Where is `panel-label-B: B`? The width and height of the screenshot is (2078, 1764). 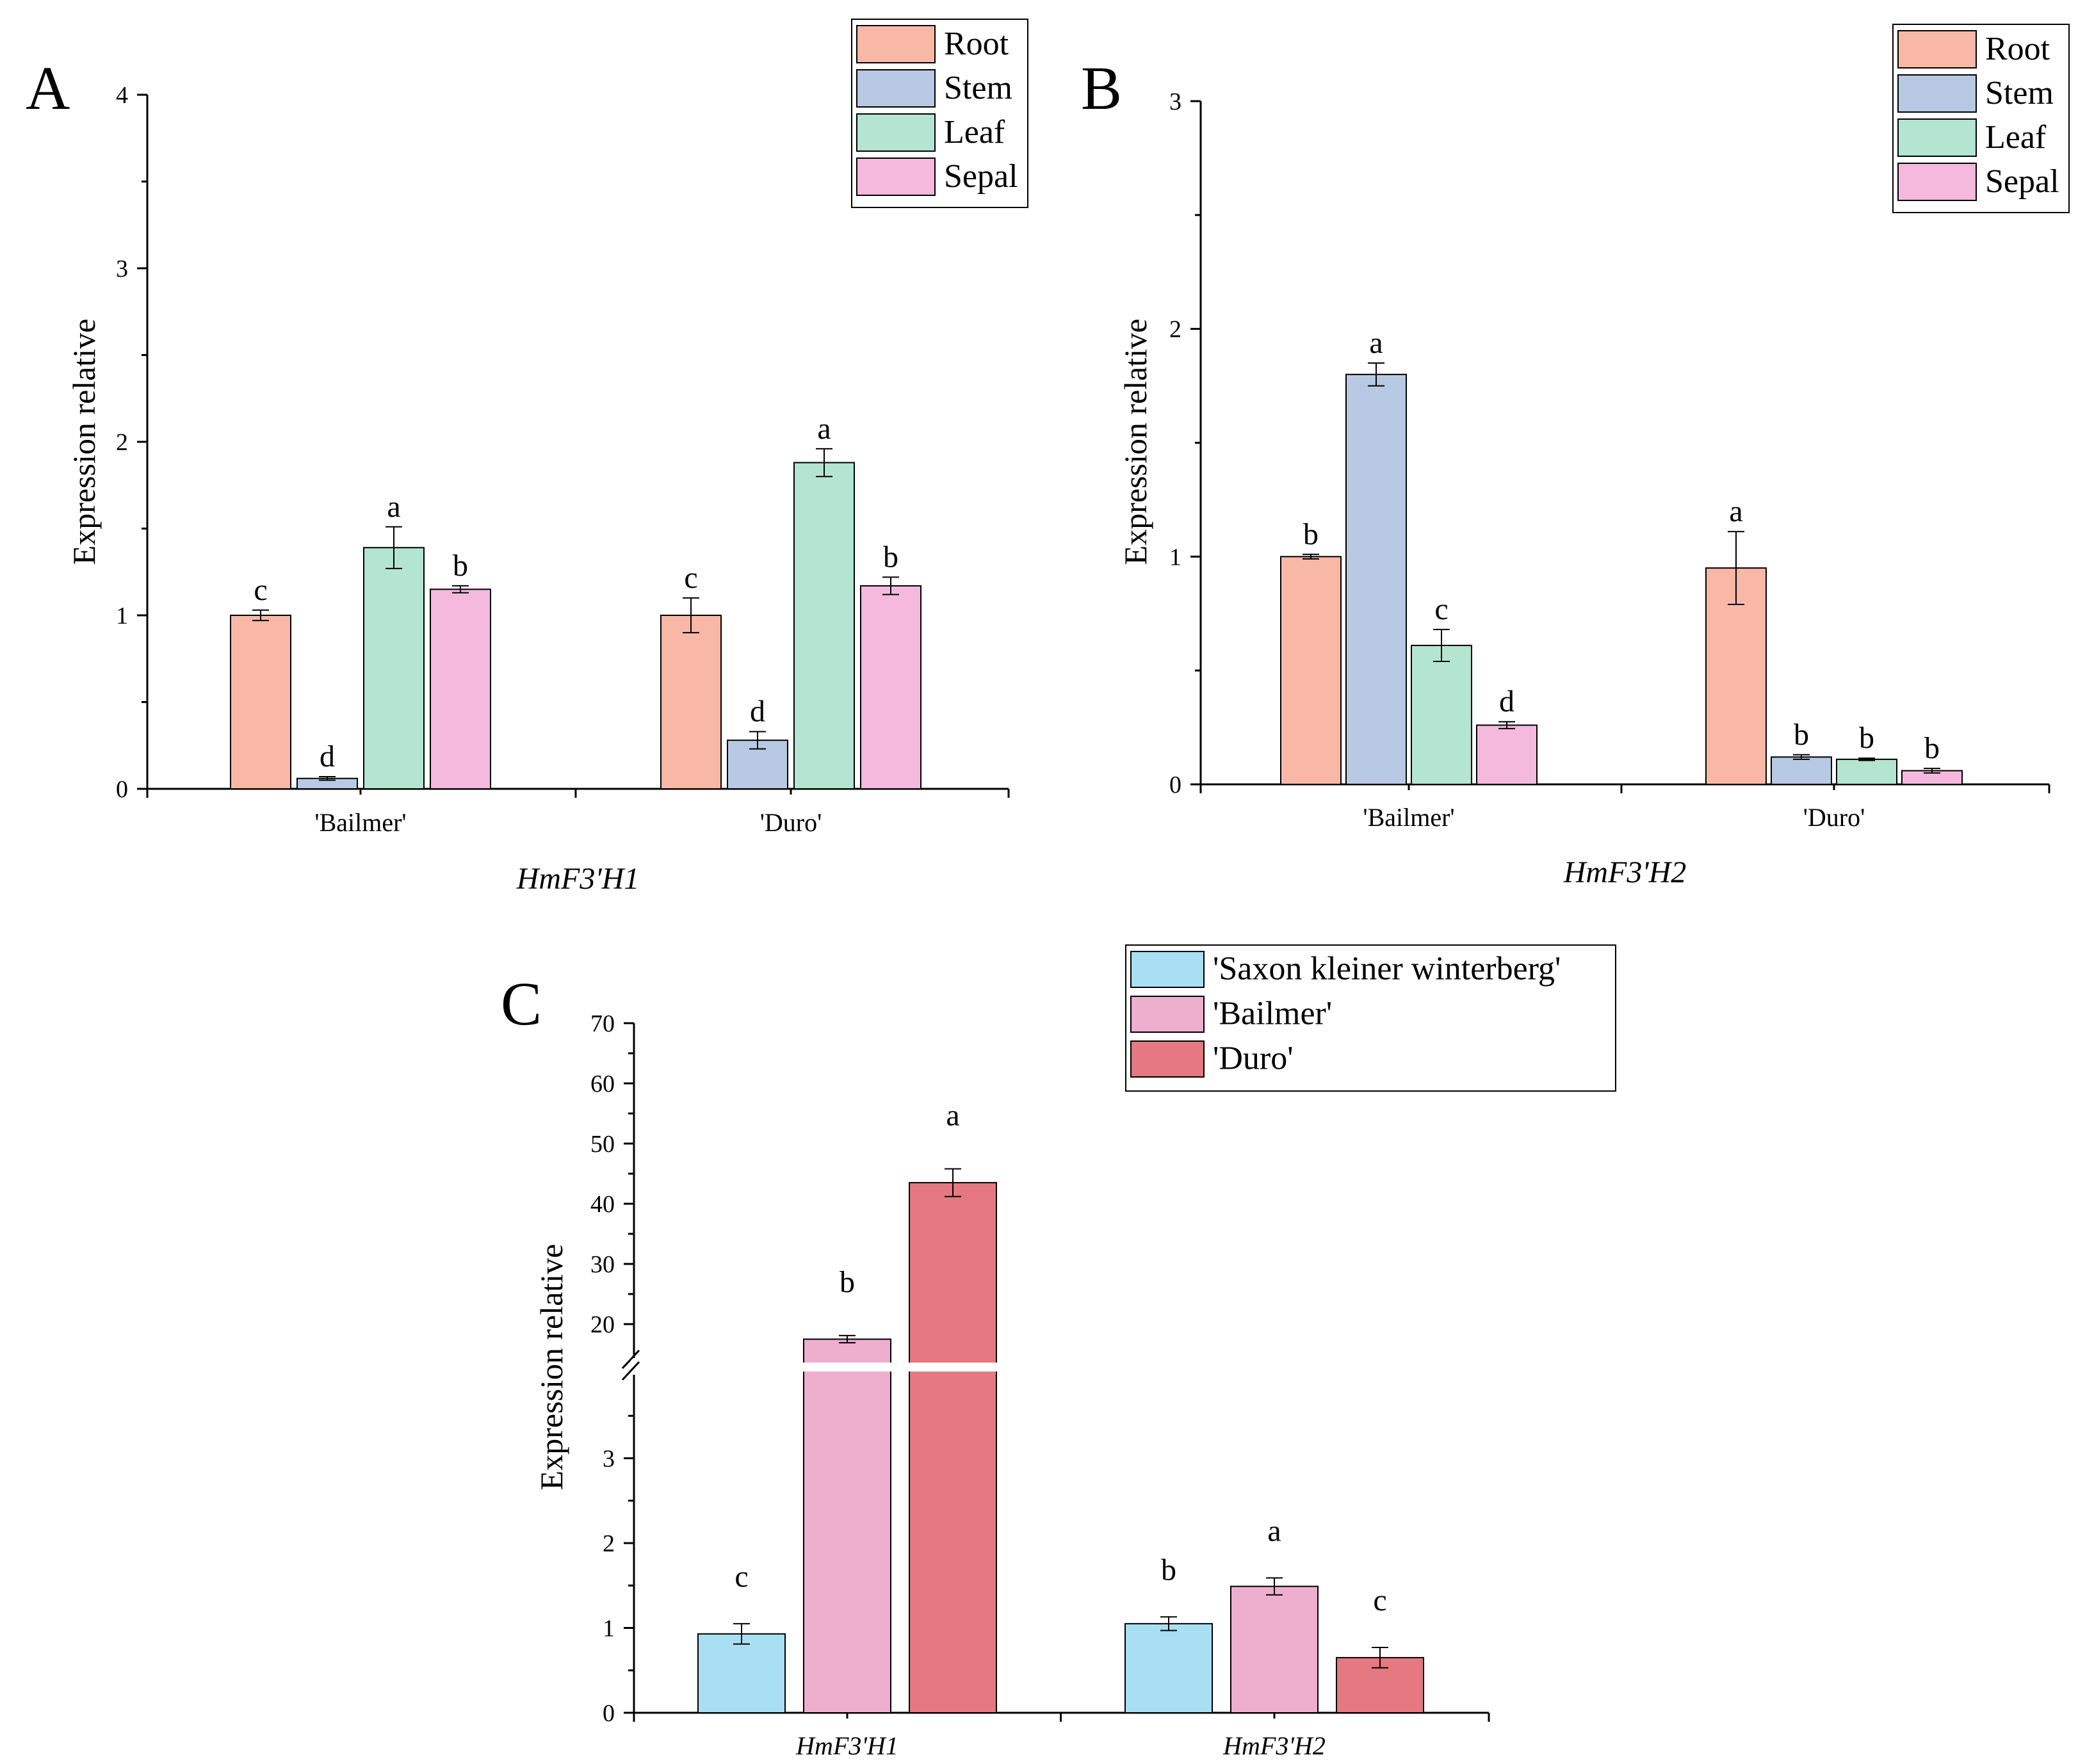
panel-label-B: B is located at coordinates (1101, 88).